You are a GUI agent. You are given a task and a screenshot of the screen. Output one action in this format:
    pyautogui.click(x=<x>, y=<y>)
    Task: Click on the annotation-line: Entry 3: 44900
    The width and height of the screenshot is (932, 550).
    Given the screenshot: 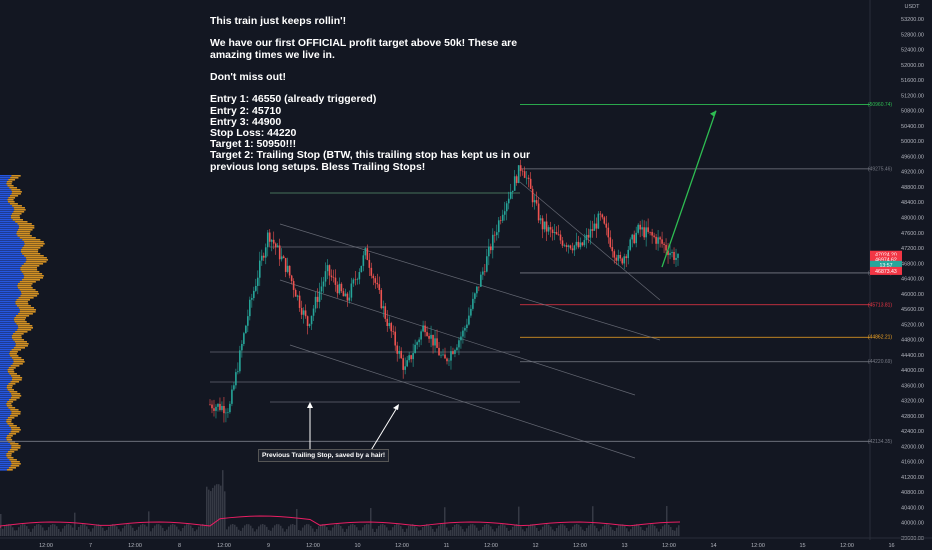 What is the action you would take?
    pyautogui.click(x=246, y=121)
    